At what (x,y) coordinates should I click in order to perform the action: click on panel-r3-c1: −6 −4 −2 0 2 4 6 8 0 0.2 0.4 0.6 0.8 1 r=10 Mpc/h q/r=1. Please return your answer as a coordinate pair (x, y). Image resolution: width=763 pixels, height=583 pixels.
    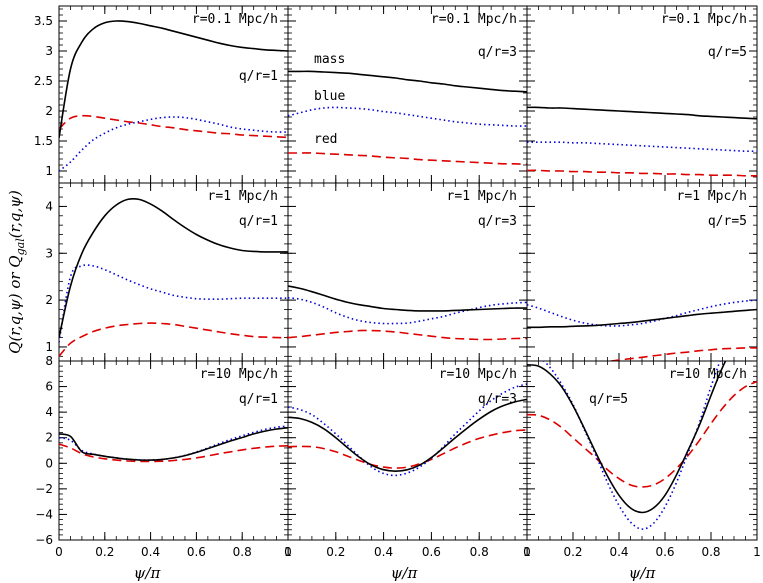
    Looking at the image, I should click on (163, 456).